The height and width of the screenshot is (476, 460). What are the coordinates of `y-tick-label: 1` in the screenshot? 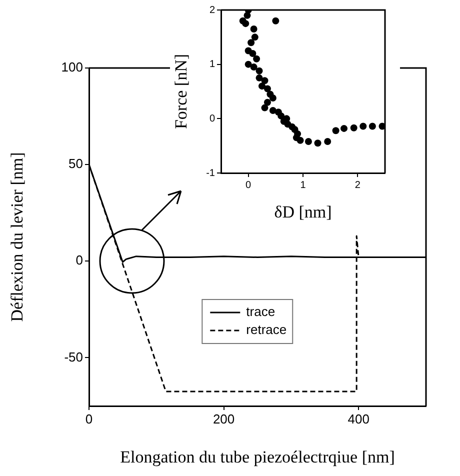 It's located at (212, 64).